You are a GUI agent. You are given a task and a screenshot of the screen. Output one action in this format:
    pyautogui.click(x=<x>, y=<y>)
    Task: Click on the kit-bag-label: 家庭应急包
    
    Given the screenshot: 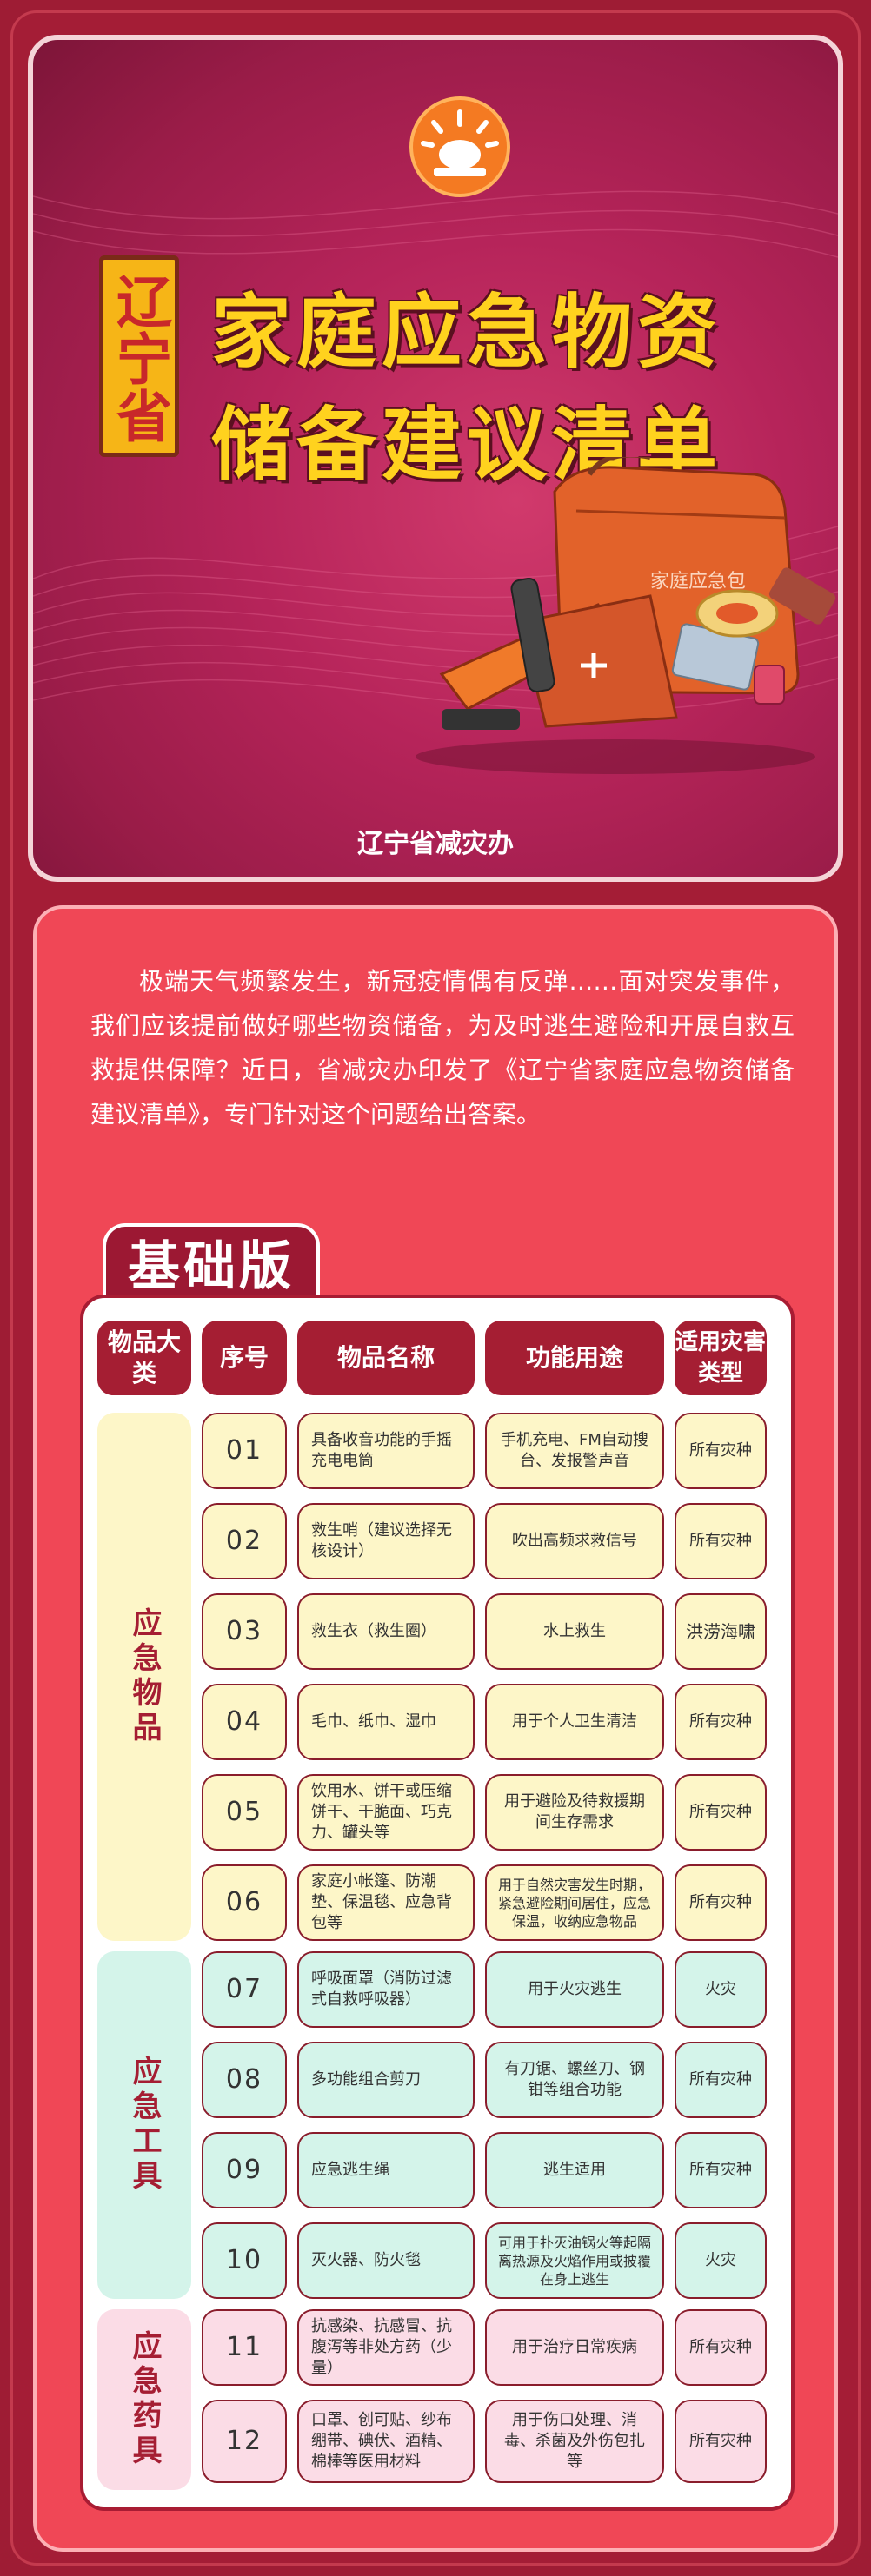 What is the action you would take?
    pyautogui.click(x=698, y=582)
    